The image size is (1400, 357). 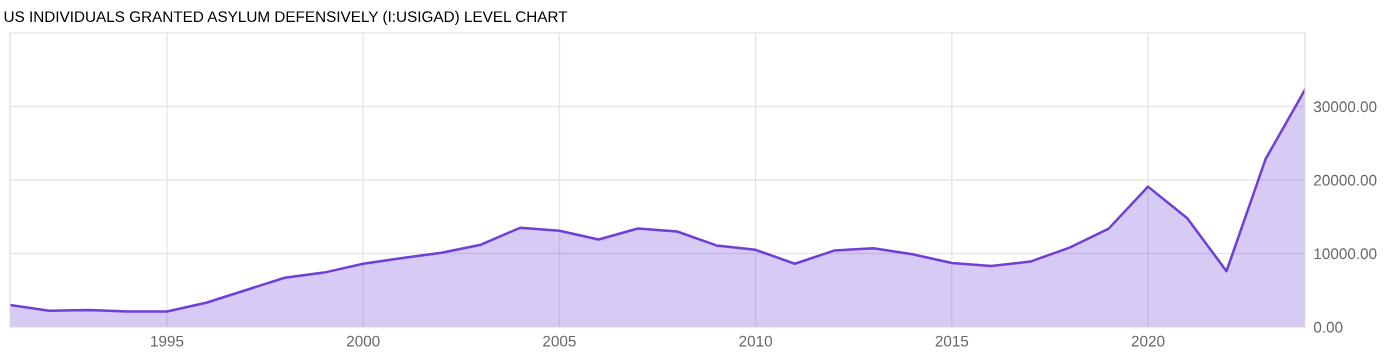 What do you see at coordinates (1345, 254) in the screenshot?
I see `y-tick-label: 10000.00` at bounding box center [1345, 254].